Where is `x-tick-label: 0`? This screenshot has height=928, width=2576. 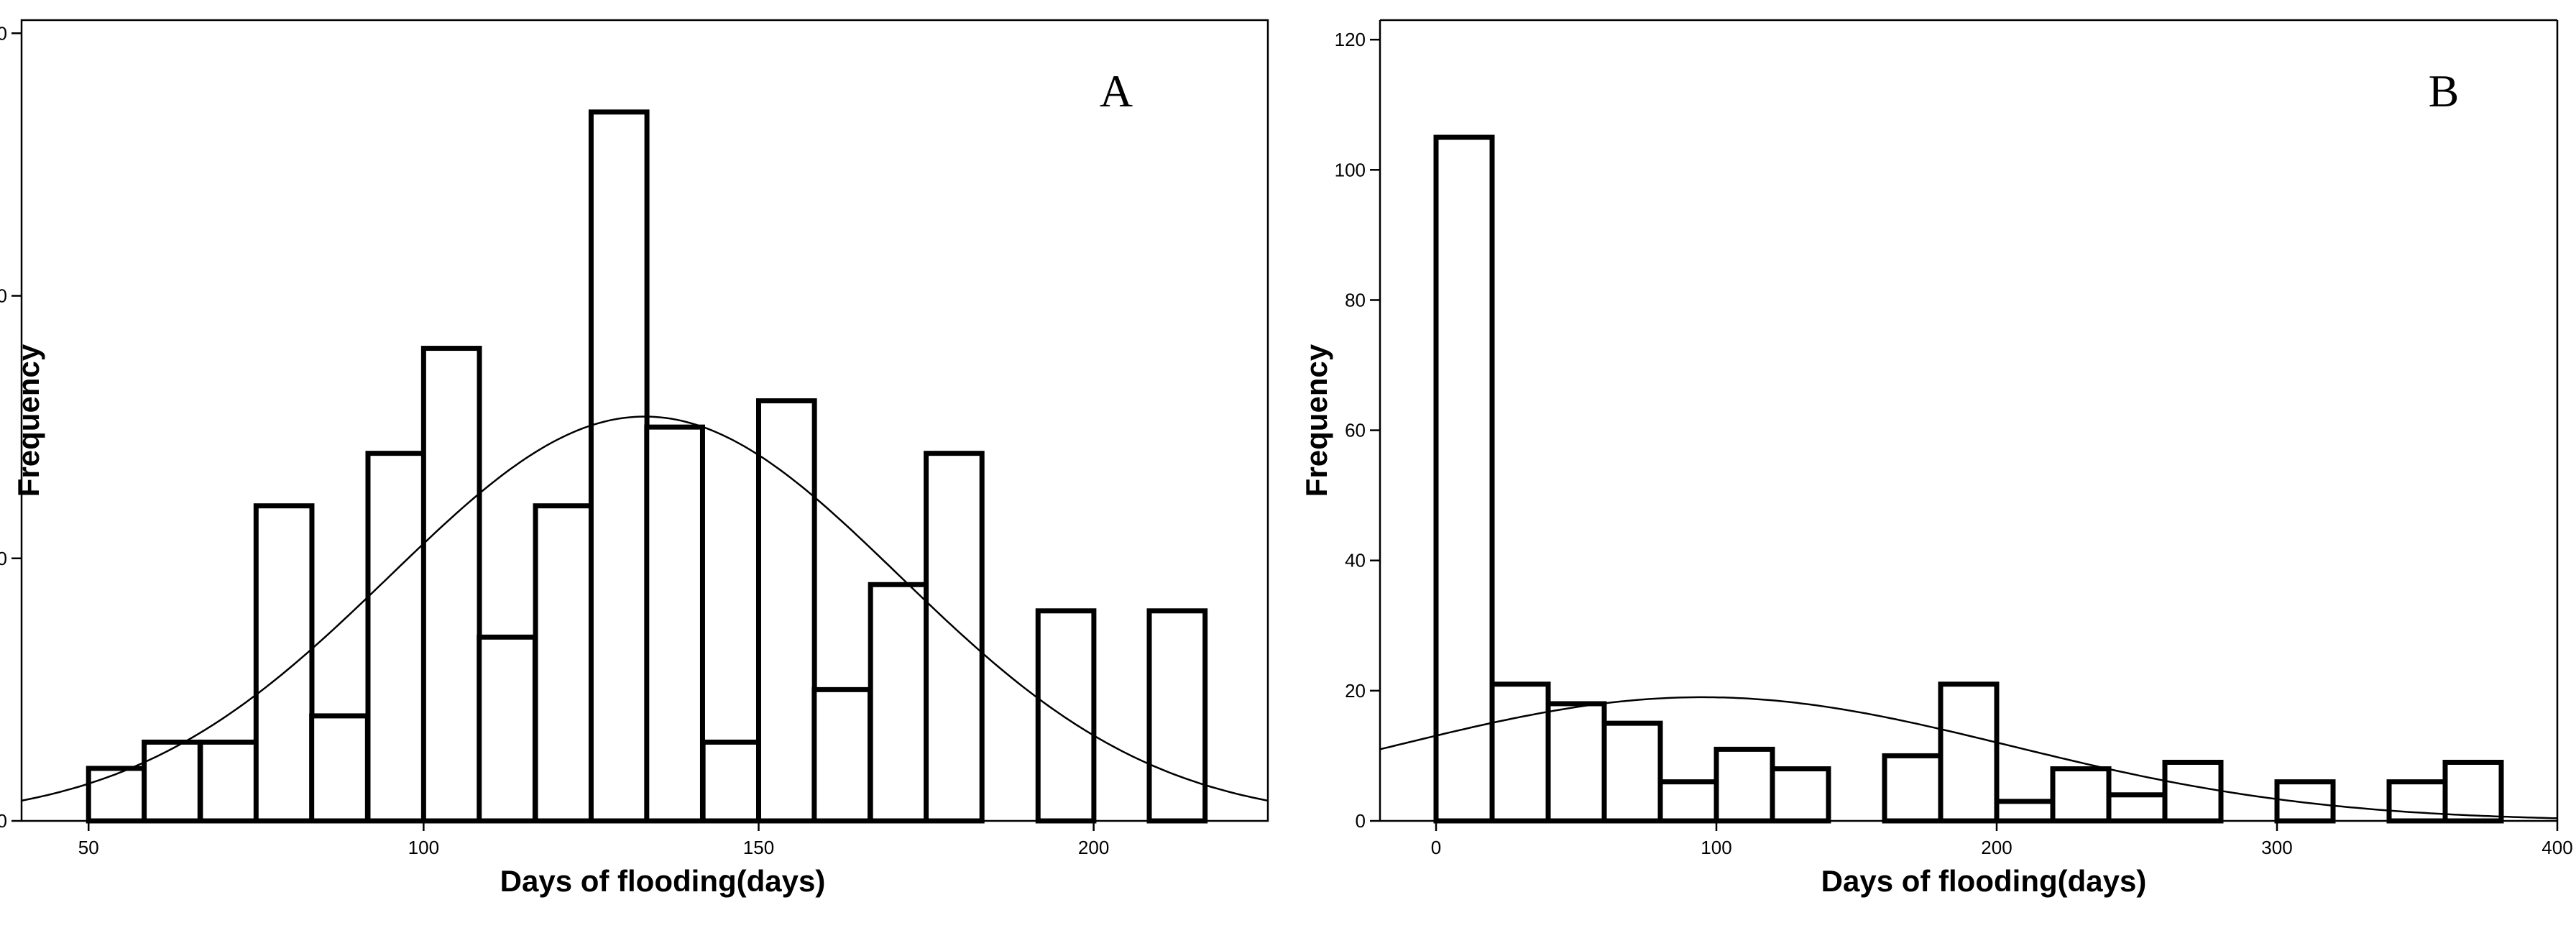
x-tick-label: 0 is located at coordinates (1436, 847).